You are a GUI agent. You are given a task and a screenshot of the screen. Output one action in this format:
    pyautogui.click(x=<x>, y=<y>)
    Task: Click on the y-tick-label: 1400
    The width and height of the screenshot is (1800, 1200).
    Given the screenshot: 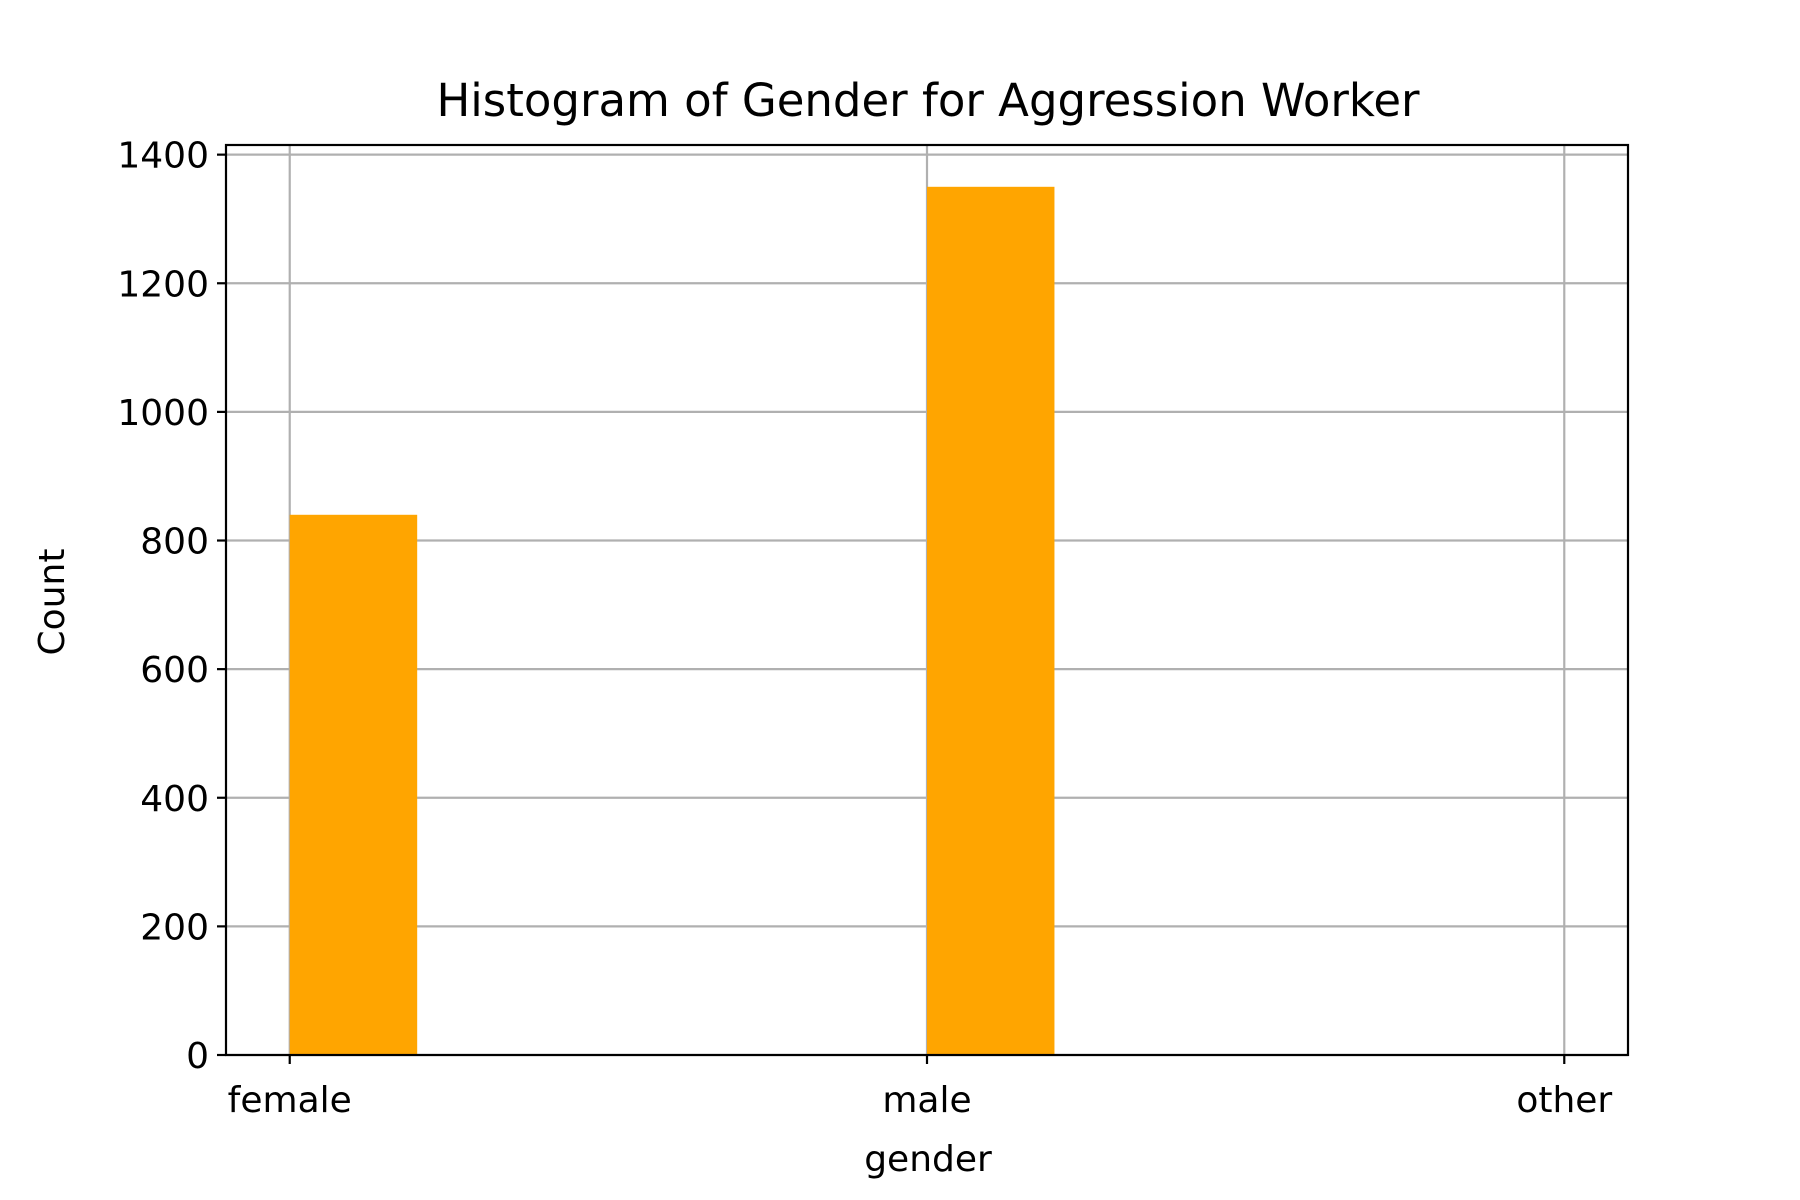 What is the action you would take?
    pyautogui.click(x=163, y=156)
    